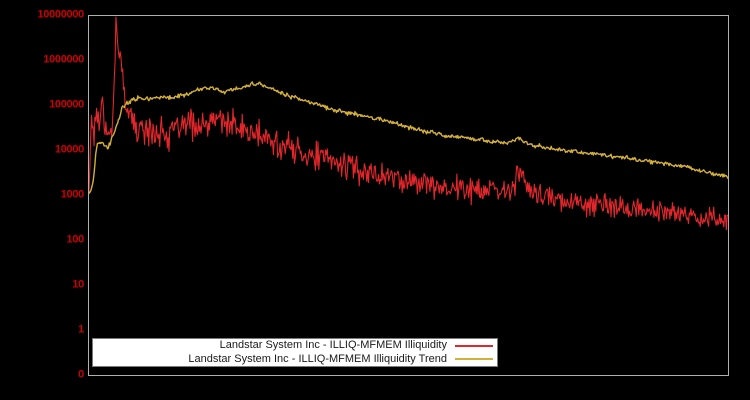 The image size is (750, 400). What do you see at coordinates (81, 329) in the screenshot?
I see `y-axis-tick-1: 1` at bounding box center [81, 329].